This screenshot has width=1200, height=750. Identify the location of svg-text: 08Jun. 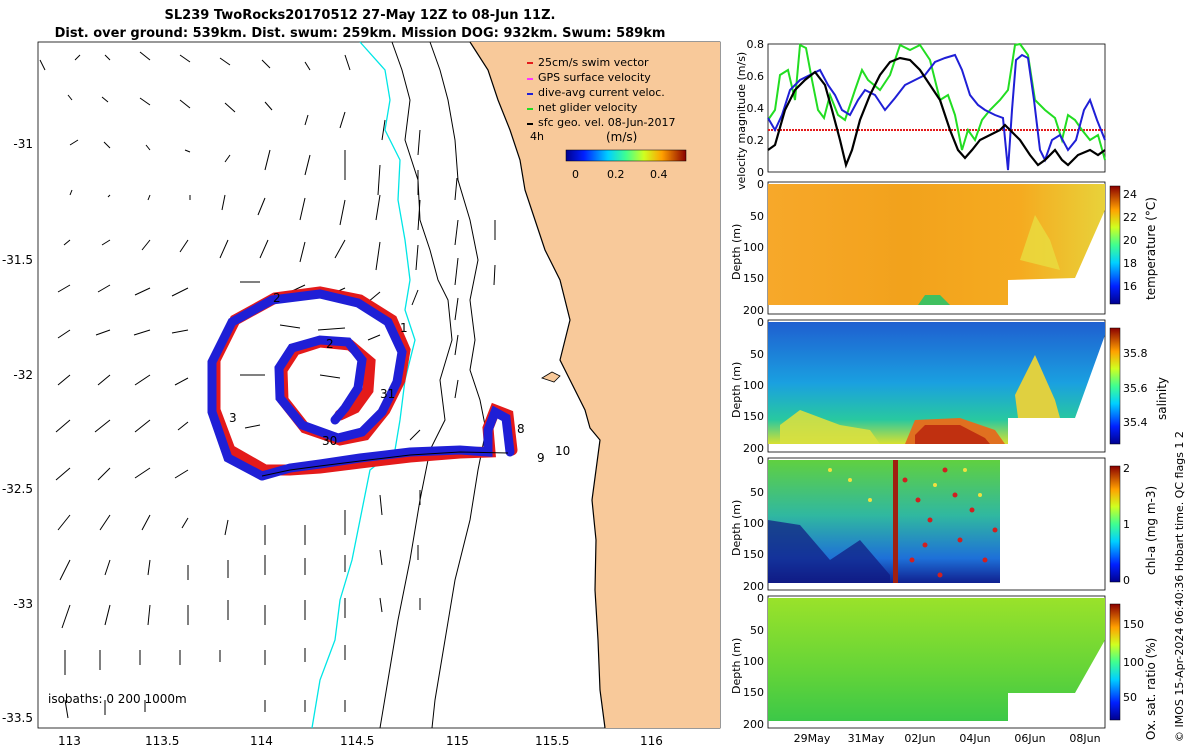
(1084, 738).